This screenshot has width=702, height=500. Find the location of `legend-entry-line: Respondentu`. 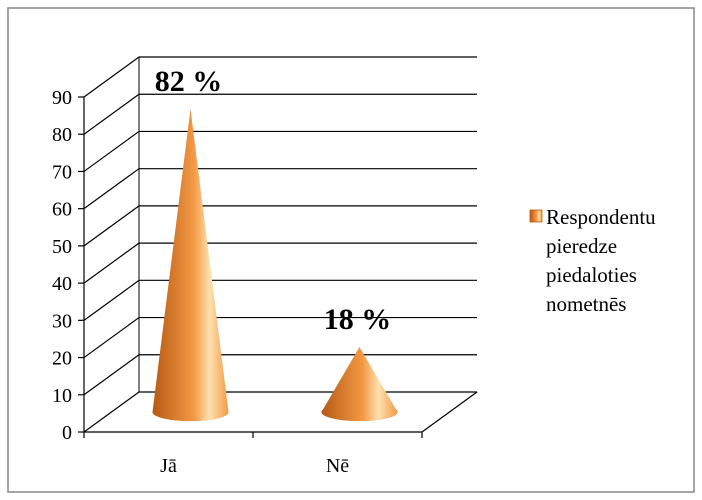

legend-entry-line: Respondentu is located at coordinates (601, 217).